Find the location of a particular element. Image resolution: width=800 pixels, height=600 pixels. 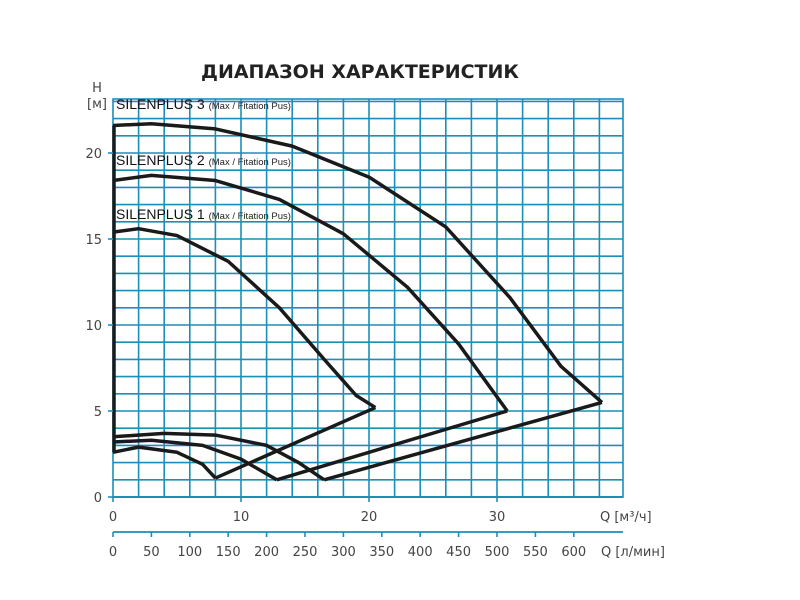

x-tick-label: 10 is located at coordinates (241, 517).